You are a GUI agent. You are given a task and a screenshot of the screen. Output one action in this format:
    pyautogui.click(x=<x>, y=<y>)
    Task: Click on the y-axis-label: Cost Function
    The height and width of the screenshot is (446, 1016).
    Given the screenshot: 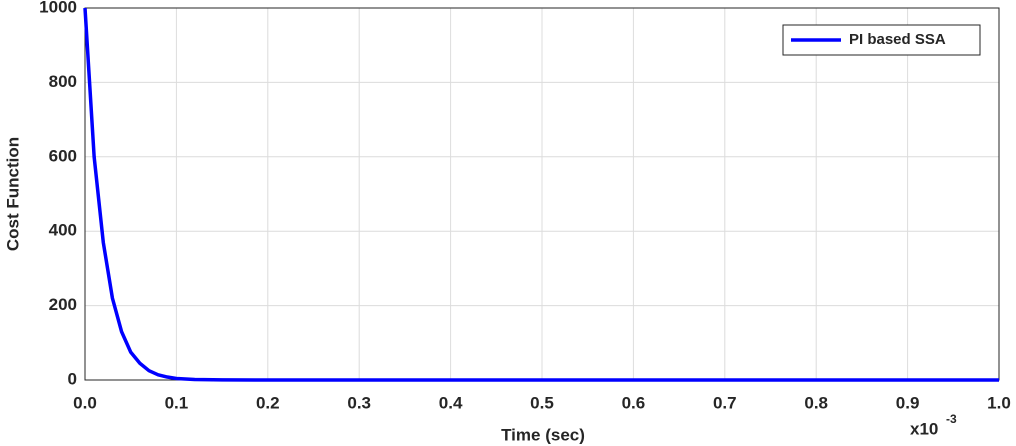 What is the action you would take?
    pyautogui.click(x=12, y=194)
    